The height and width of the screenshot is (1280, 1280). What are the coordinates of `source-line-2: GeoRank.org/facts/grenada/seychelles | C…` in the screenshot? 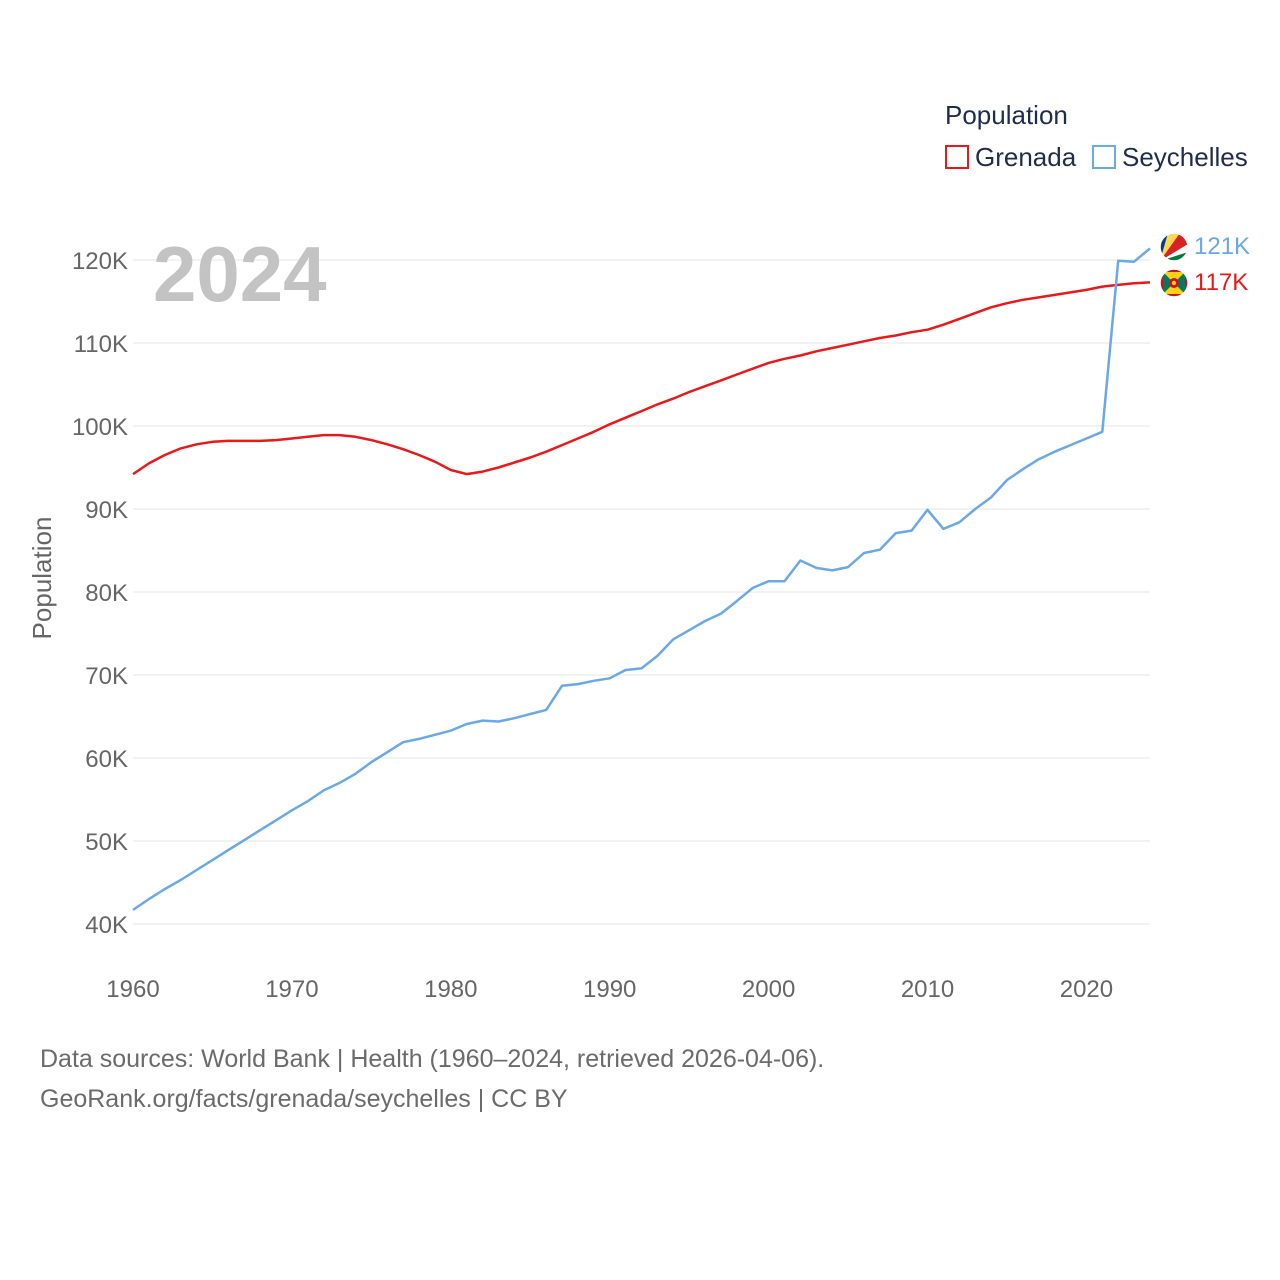 It's located at (304, 1099).